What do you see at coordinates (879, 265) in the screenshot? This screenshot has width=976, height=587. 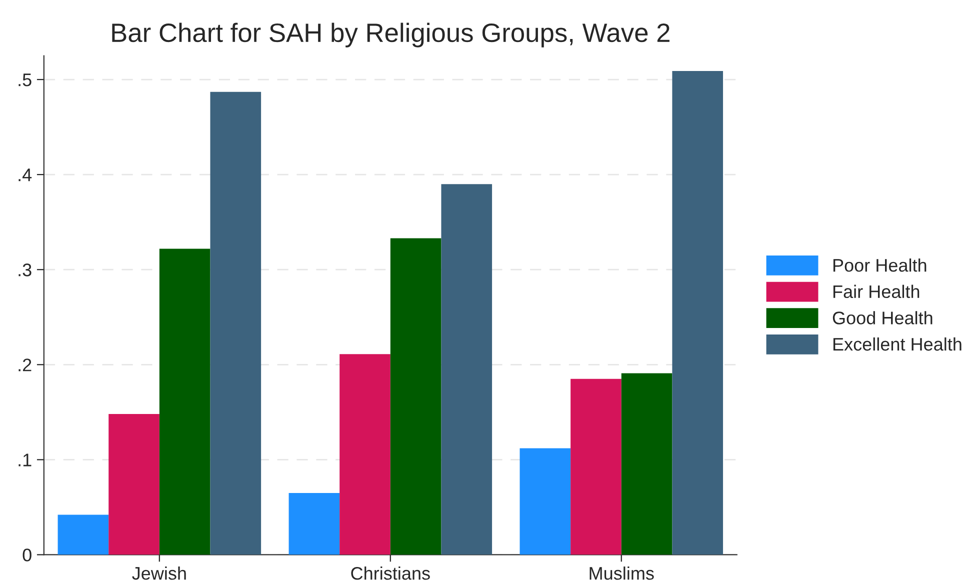 I see `legend-label: Poor Health` at bounding box center [879, 265].